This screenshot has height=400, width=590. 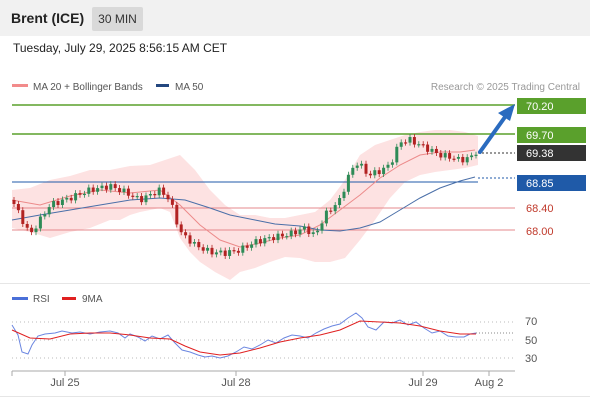 What do you see at coordinates (540, 107) in the screenshot?
I see `svg-text: 70.20` at bounding box center [540, 107].